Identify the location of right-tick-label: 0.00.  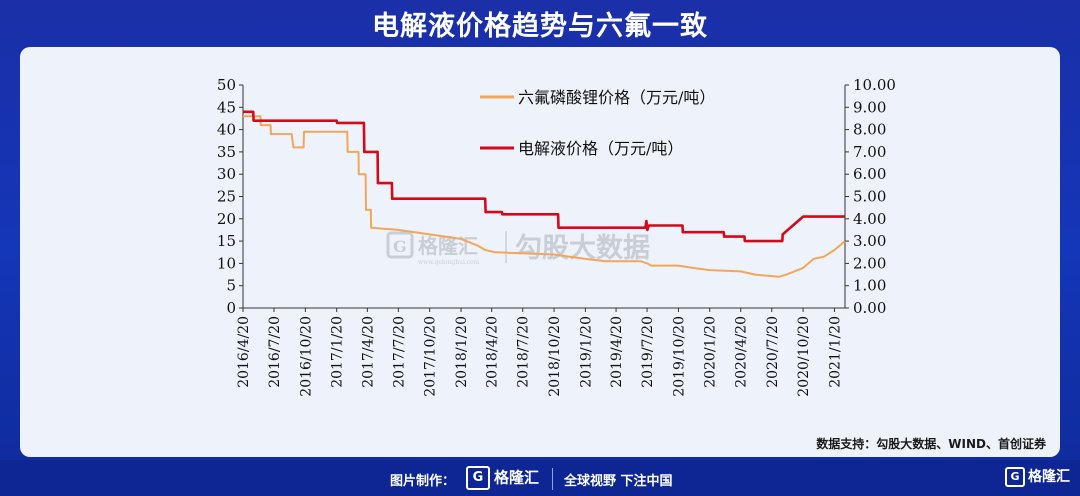
(869, 308).